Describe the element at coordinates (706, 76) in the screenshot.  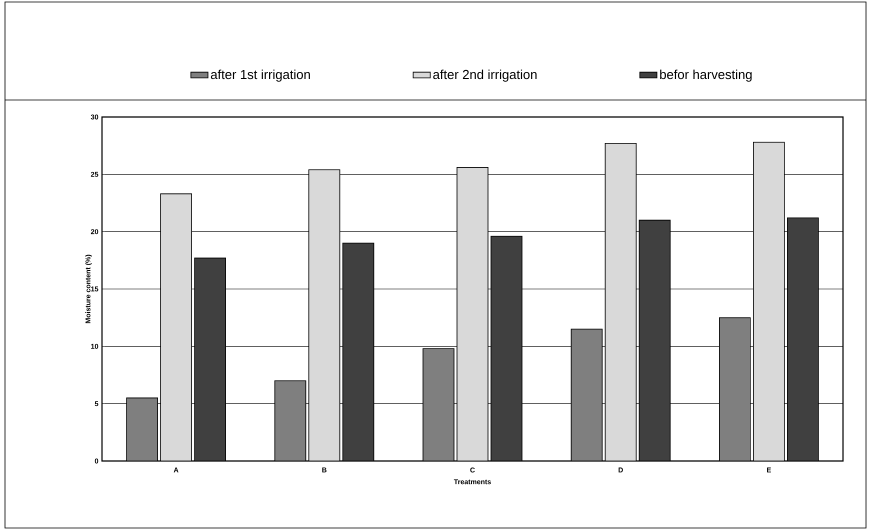
I see `legend-label: befor harvesting` at that location.